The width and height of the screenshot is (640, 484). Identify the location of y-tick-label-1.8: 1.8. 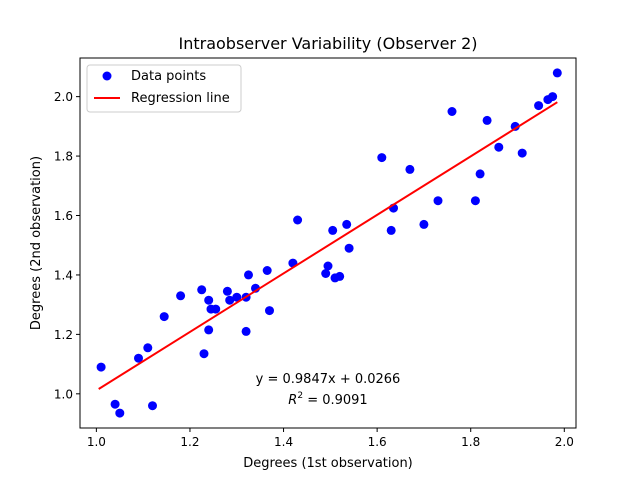
(63, 157).